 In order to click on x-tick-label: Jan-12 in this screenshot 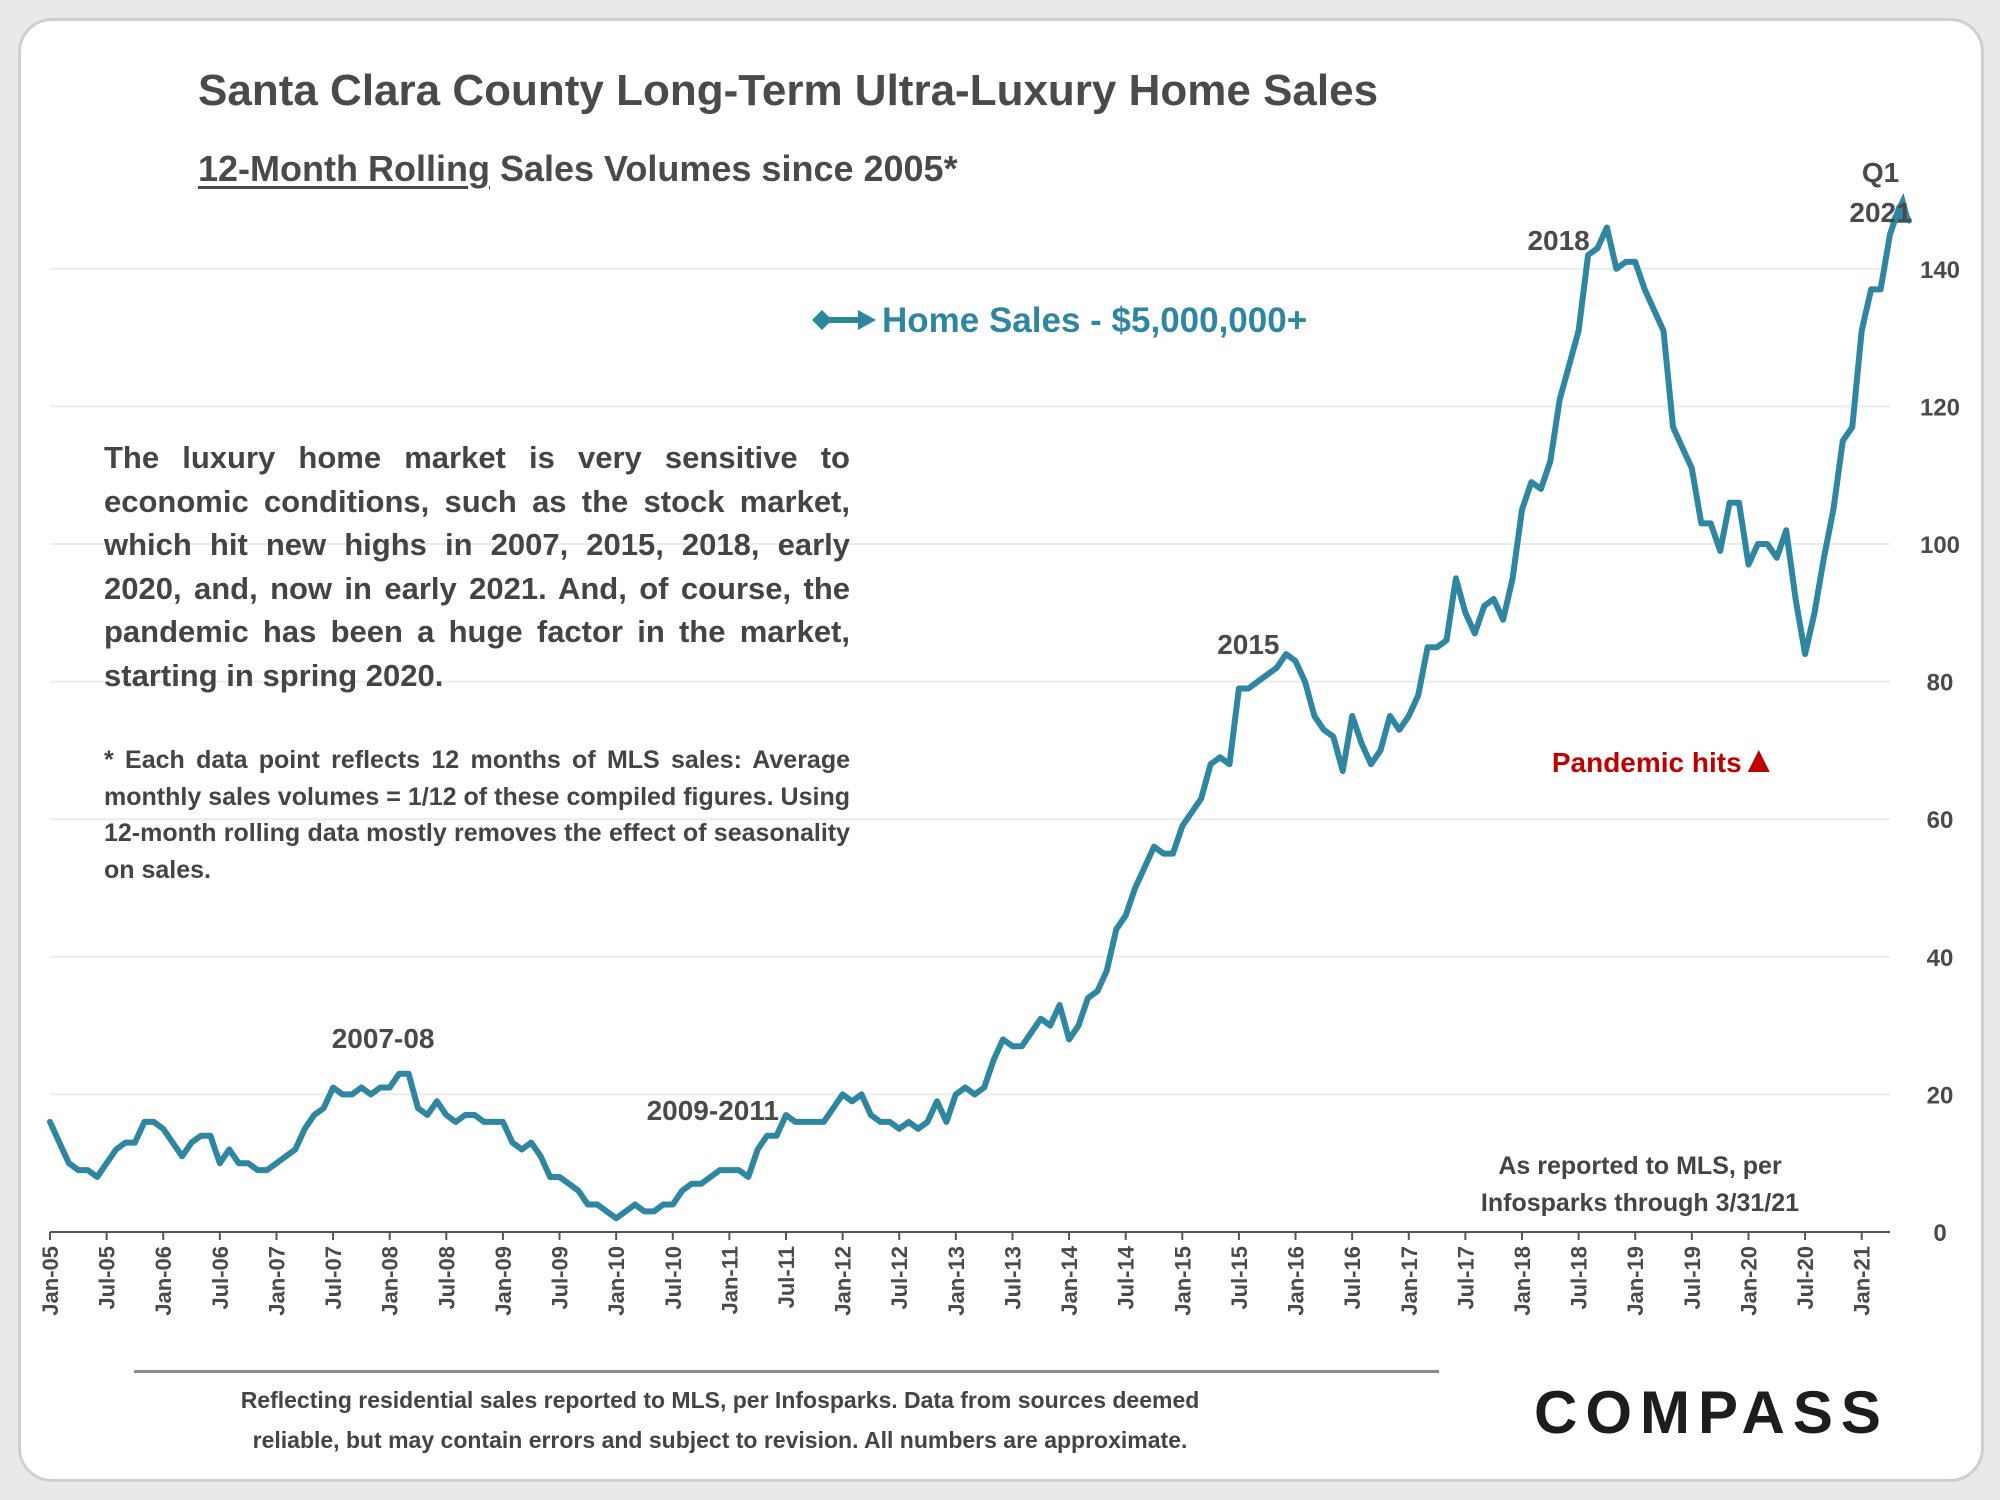, I will do `click(843, 1281)`.